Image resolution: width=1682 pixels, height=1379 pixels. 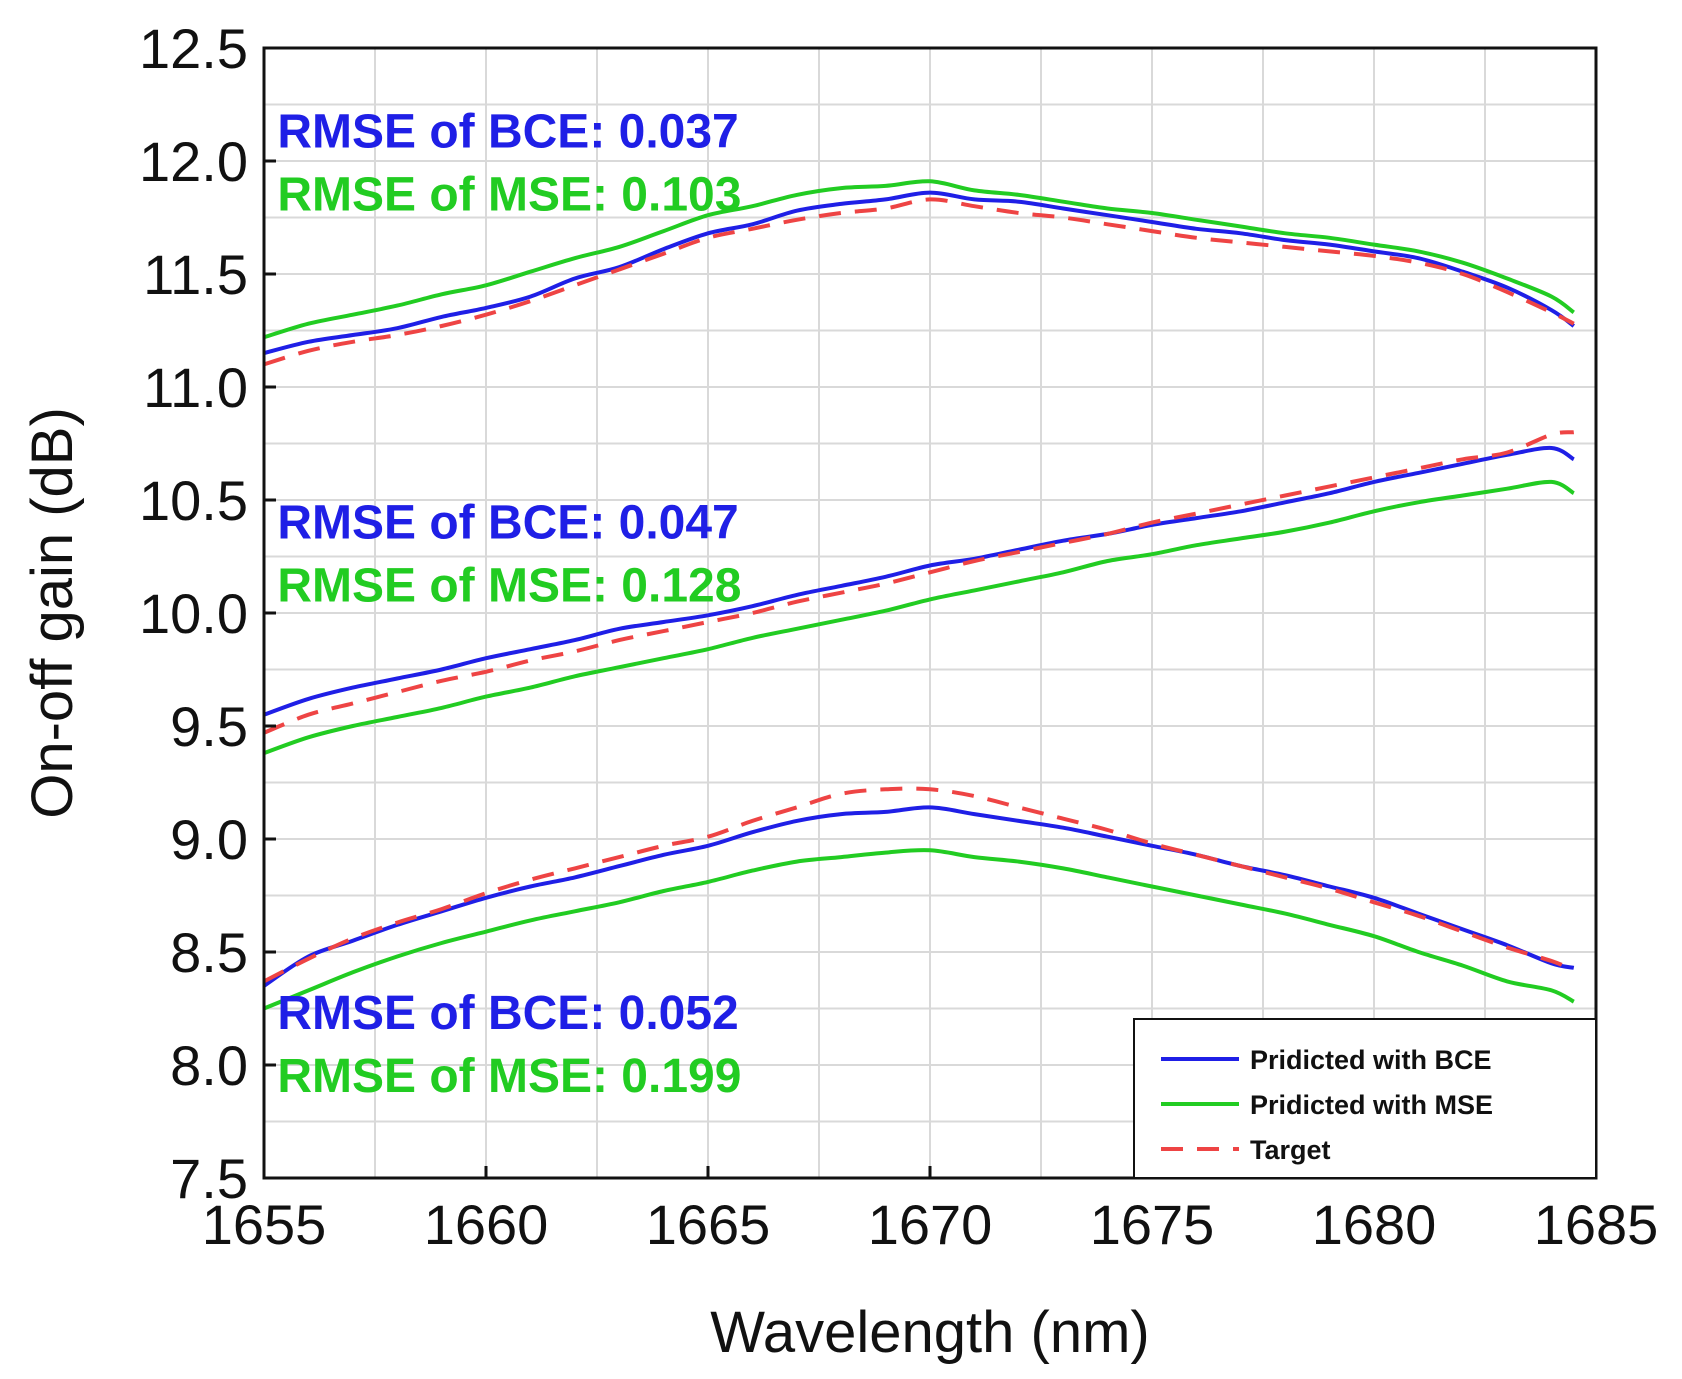 What do you see at coordinates (1152, 1224) in the screenshot?
I see `x-tick-label: 1675` at bounding box center [1152, 1224].